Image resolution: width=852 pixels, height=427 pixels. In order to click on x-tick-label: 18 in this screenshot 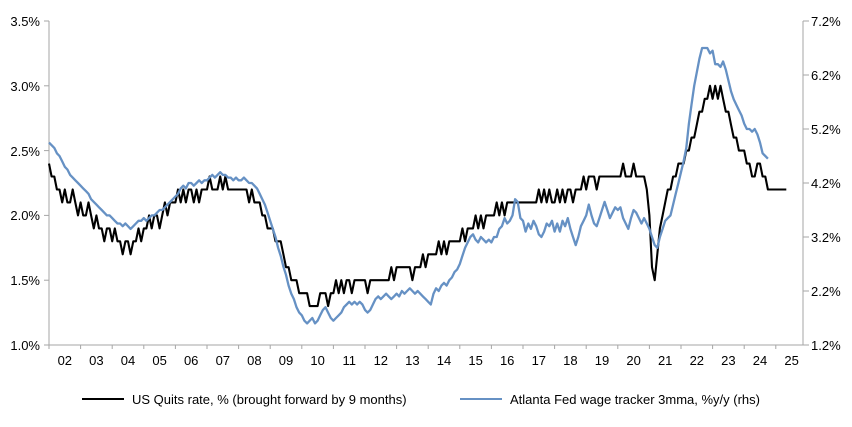, I will do `click(570, 360)`.